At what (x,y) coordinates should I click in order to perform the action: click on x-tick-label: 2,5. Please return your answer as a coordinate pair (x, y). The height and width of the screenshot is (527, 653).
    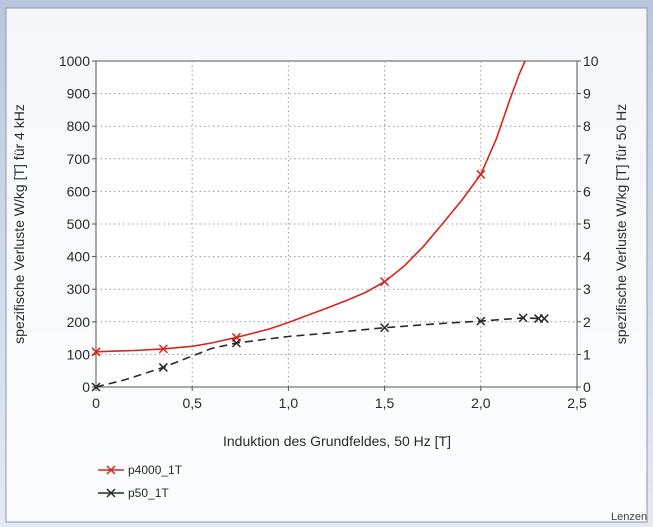
    Looking at the image, I should click on (577, 403).